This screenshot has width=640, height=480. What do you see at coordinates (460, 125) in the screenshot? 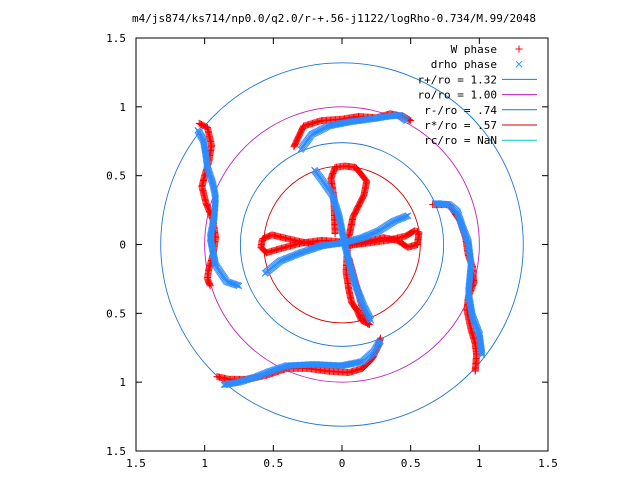
I see `legend-label: r*/ro = .57` at bounding box center [460, 125].